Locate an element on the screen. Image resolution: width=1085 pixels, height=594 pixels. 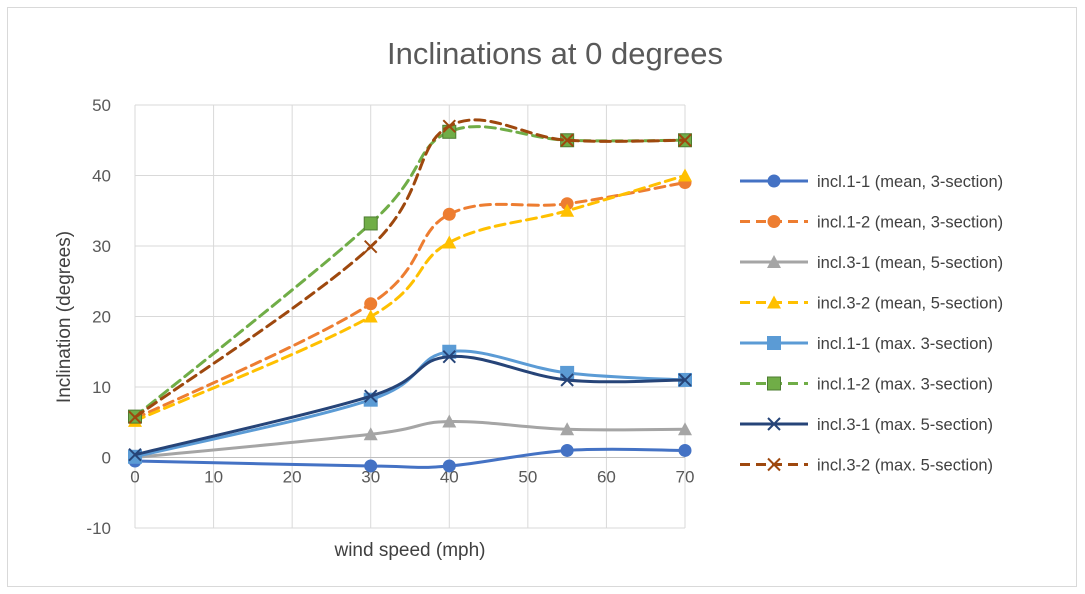
legend-label: incl.1-2 (mean, 3-section) is located at coordinates (910, 223).